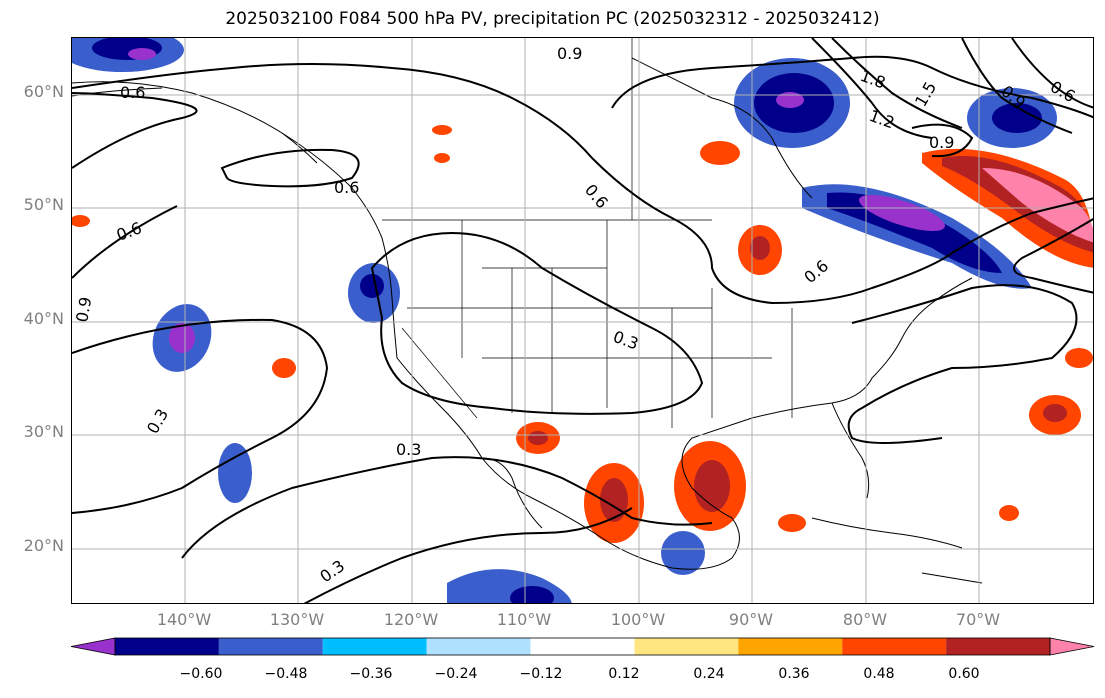 The width and height of the screenshot is (1105, 698). Describe the element at coordinates (925, 94) in the screenshot. I see `contour-label: 1.5` at that location.